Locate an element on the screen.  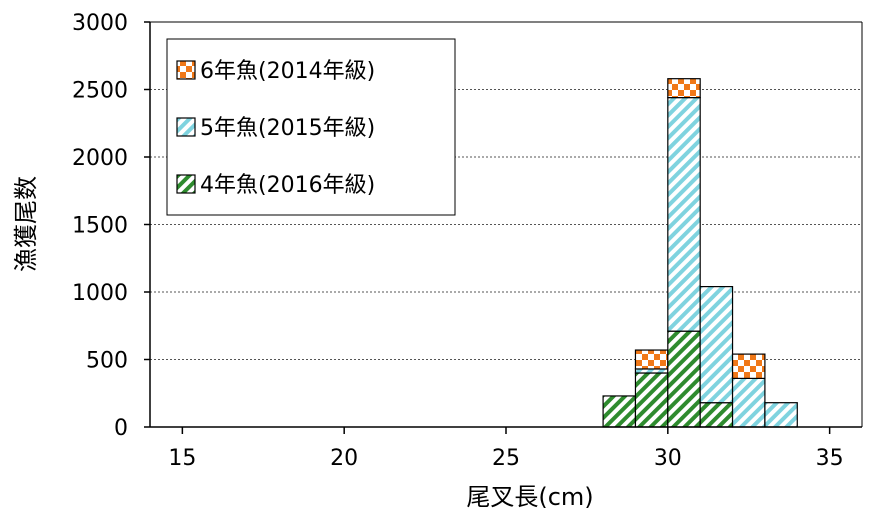
y-tick-labels: 0 500 1000 1500 2000 2500 3000 is located at coordinates (111, 226).